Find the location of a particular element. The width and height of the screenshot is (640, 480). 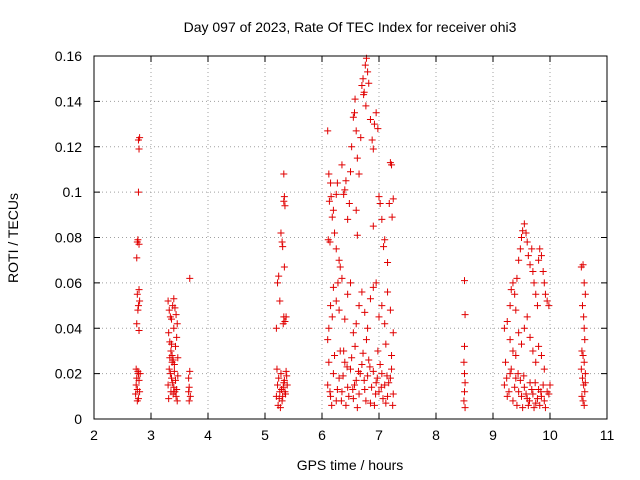

y-tick-label: 0.16 is located at coordinates (68, 56).